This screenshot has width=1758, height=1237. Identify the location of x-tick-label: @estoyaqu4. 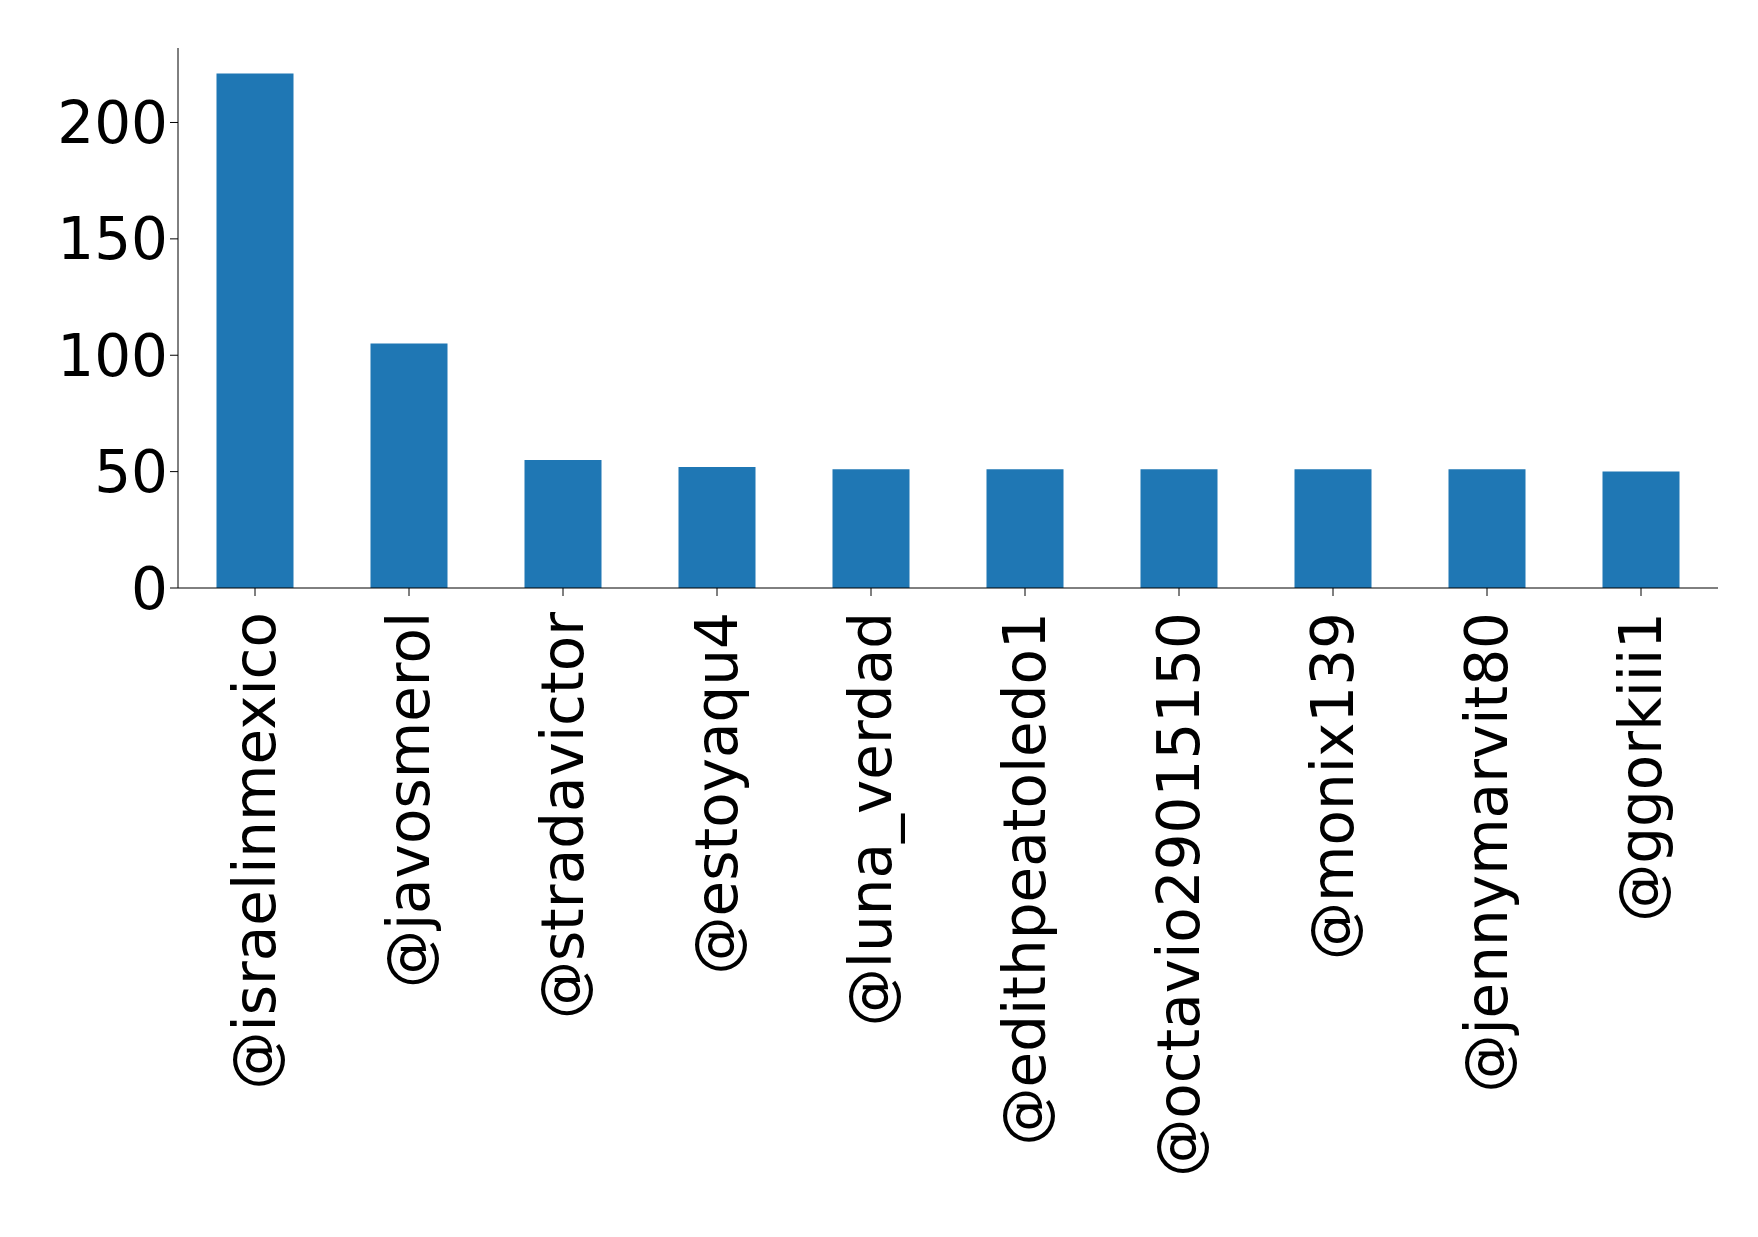
(717, 793).